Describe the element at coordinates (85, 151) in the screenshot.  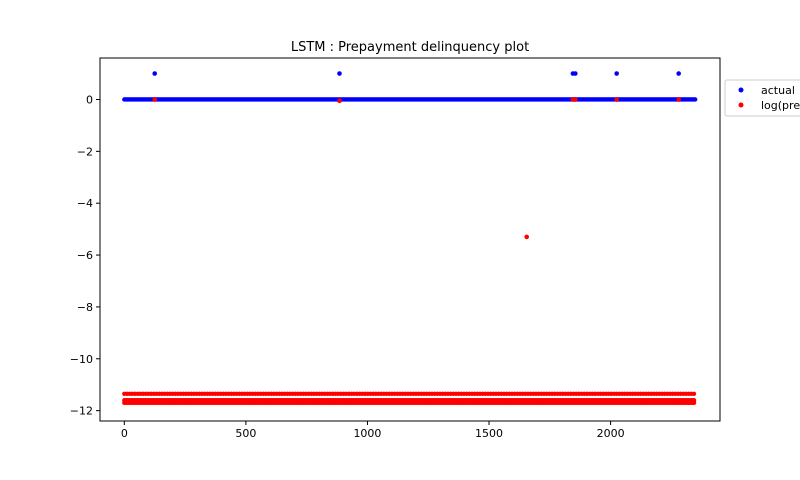
I see `y-tick-label: −2` at that location.